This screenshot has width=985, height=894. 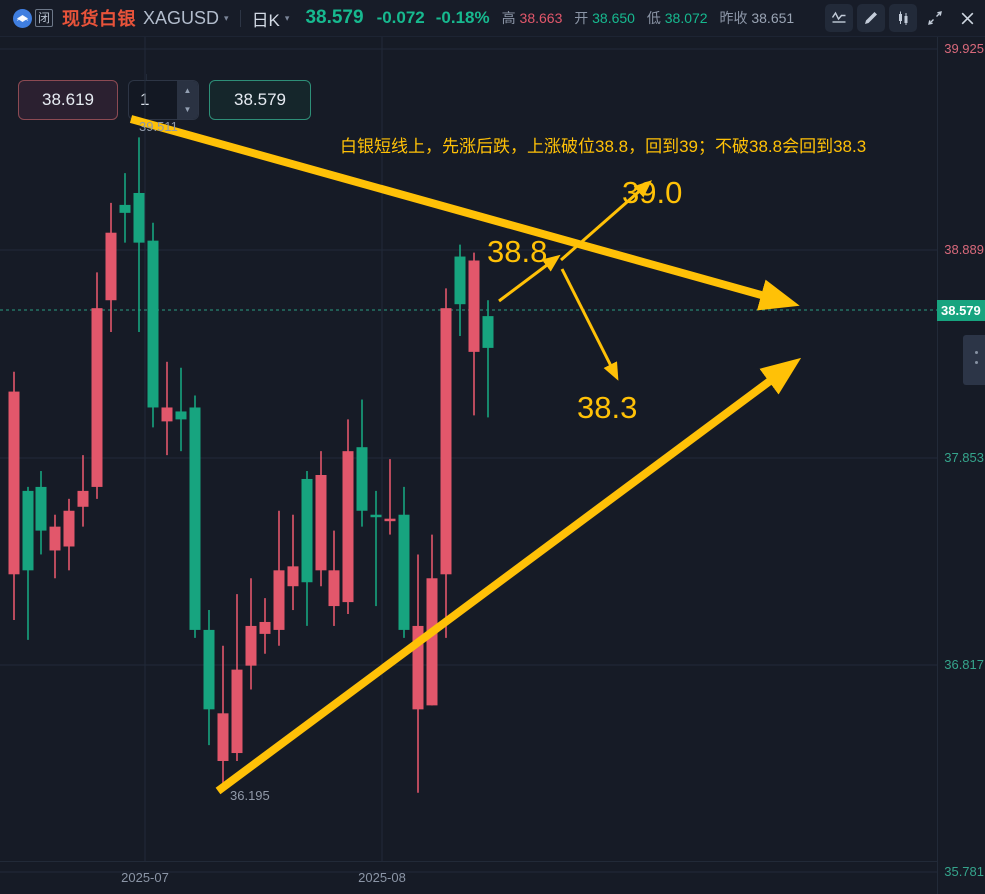 I want to click on price-tick-label: 35.781, so click(x=964, y=871).